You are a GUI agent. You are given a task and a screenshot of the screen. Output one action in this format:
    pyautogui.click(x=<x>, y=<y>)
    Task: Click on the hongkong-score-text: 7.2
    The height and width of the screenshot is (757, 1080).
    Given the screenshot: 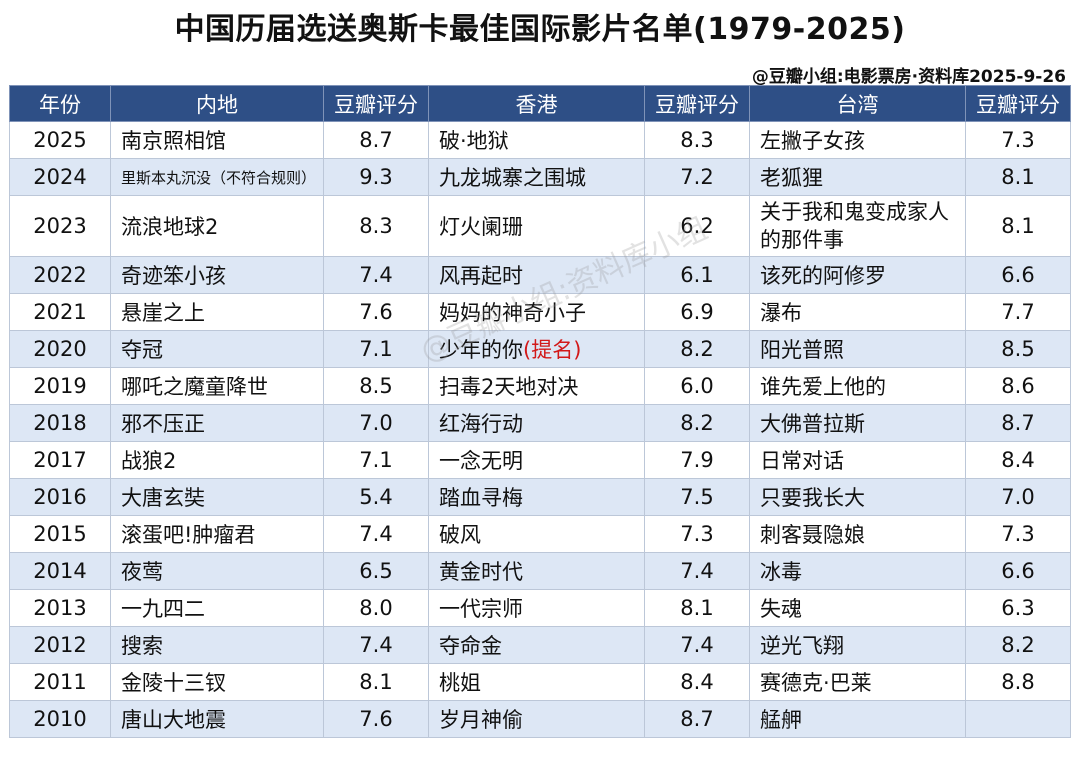 What is the action you would take?
    pyautogui.click(x=697, y=177)
    